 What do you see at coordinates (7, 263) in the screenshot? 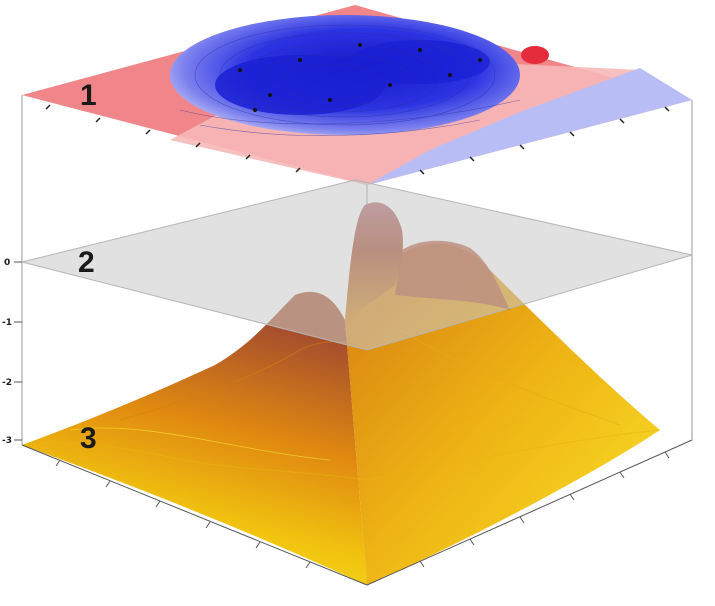
I see `v-tick-0: 0` at bounding box center [7, 263].